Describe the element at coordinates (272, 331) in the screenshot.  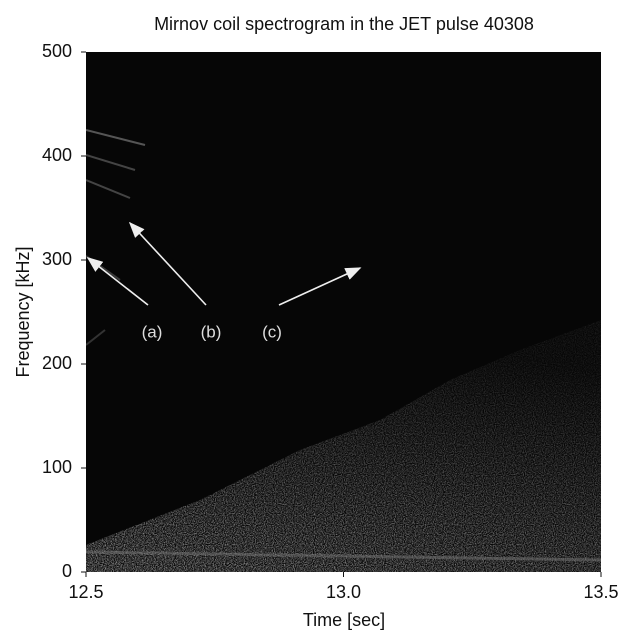
I see `annotation: (c)` at that location.